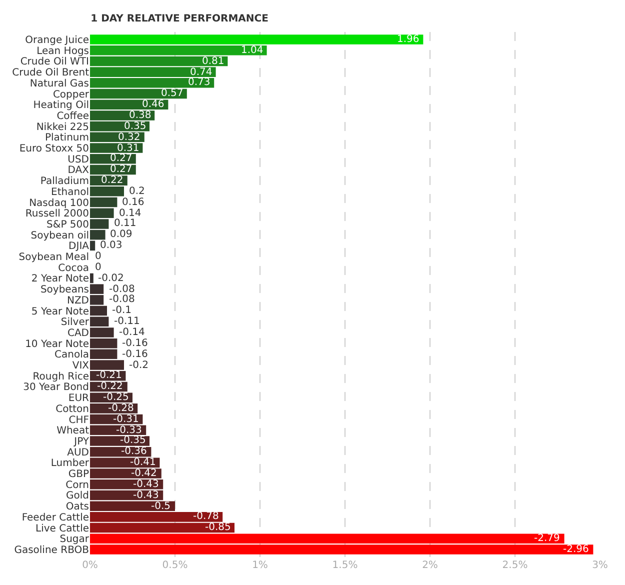  Describe the element at coordinates (600, 565) in the screenshot. I see `x-tick-label: 3%` at that location.